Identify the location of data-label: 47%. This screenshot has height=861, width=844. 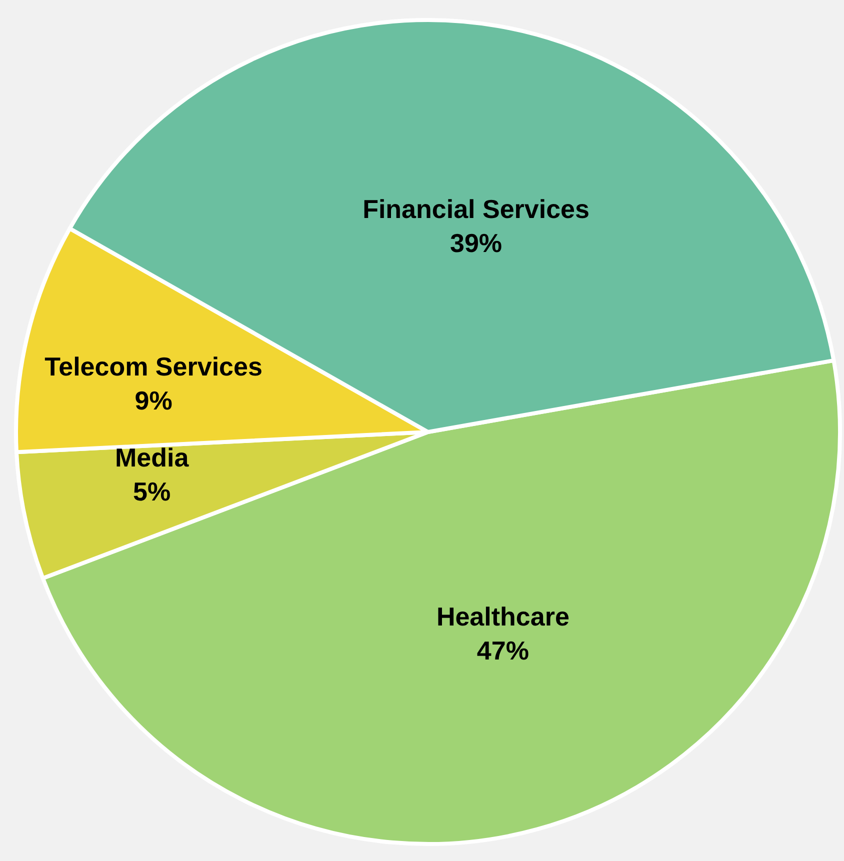
(502, 650).